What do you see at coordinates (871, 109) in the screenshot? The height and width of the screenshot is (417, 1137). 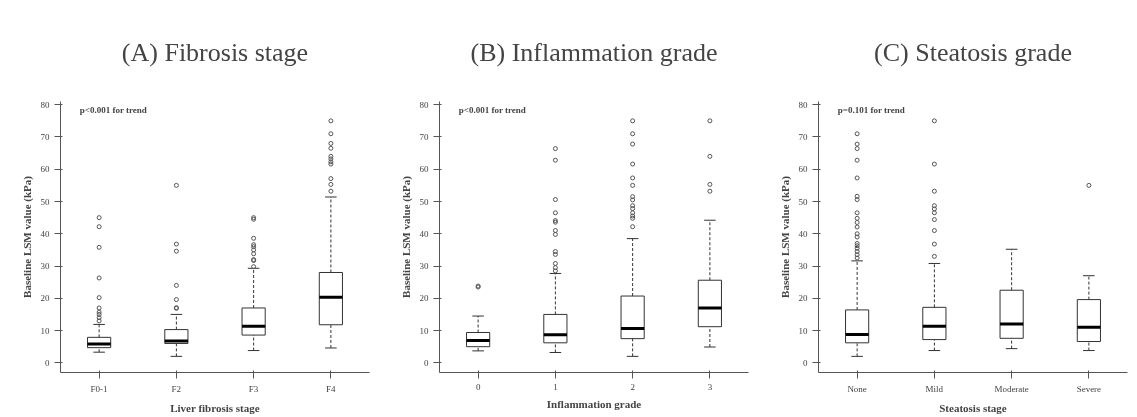 I see `annotation: p=0.101 for trend` at bounding box center [871, 109].